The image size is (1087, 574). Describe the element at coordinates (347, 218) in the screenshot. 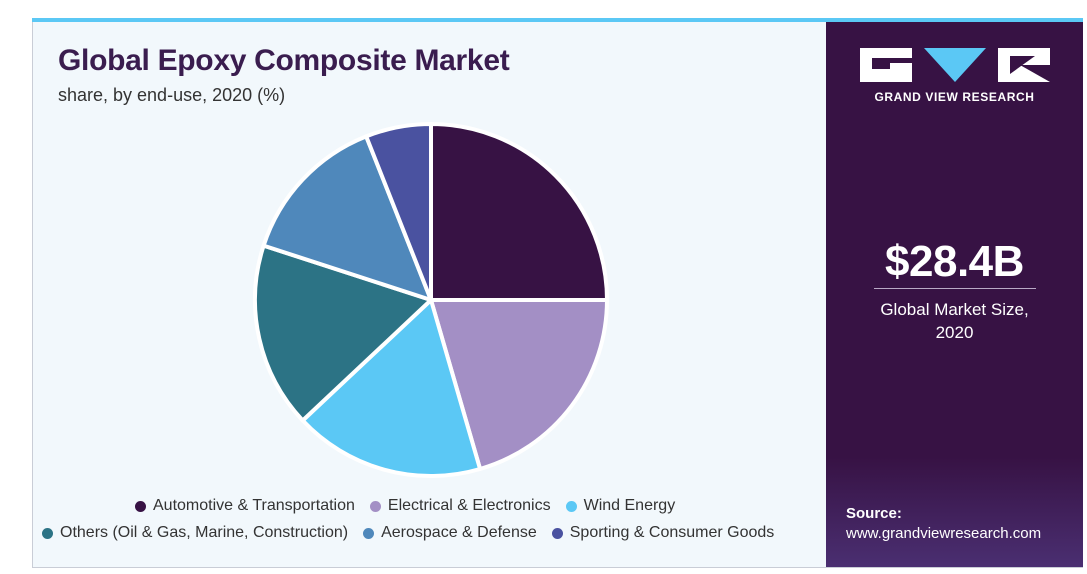

I see `pie-slice-aerospace-defense` at that location.